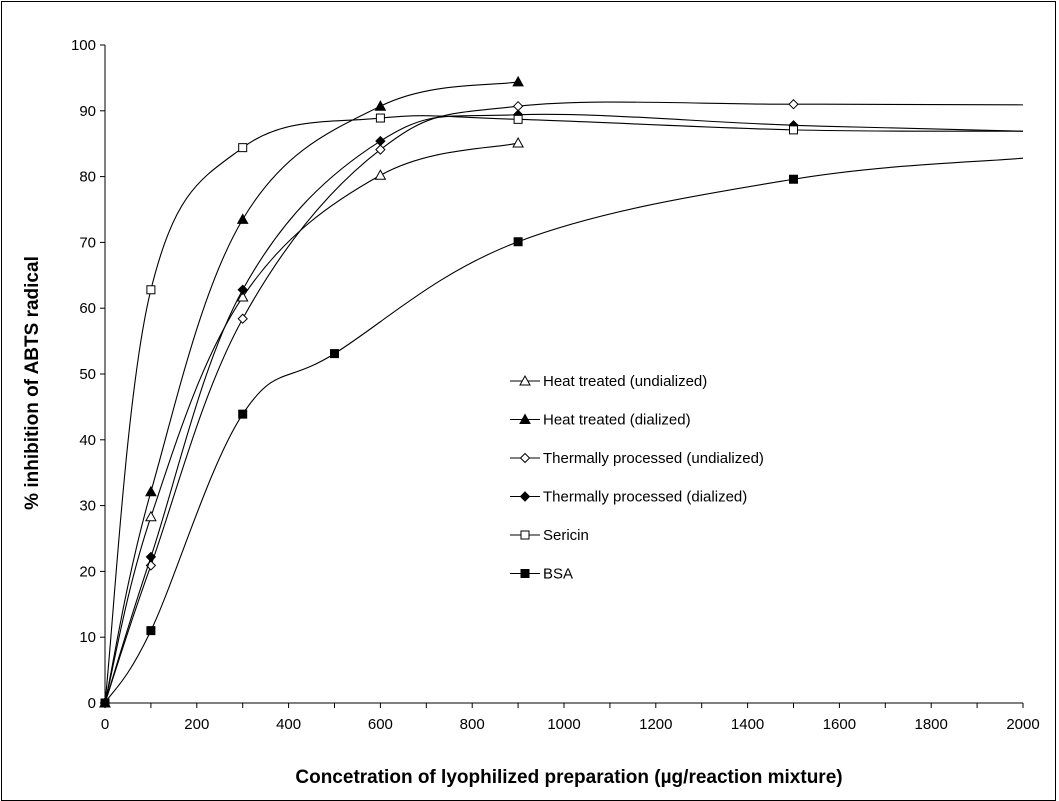 This screenshot has width=1059, height=801. Describe the element at coordinates (645, 497) in the screenshot. I see `legend-label: Thermally processed (dialized)` at that location.